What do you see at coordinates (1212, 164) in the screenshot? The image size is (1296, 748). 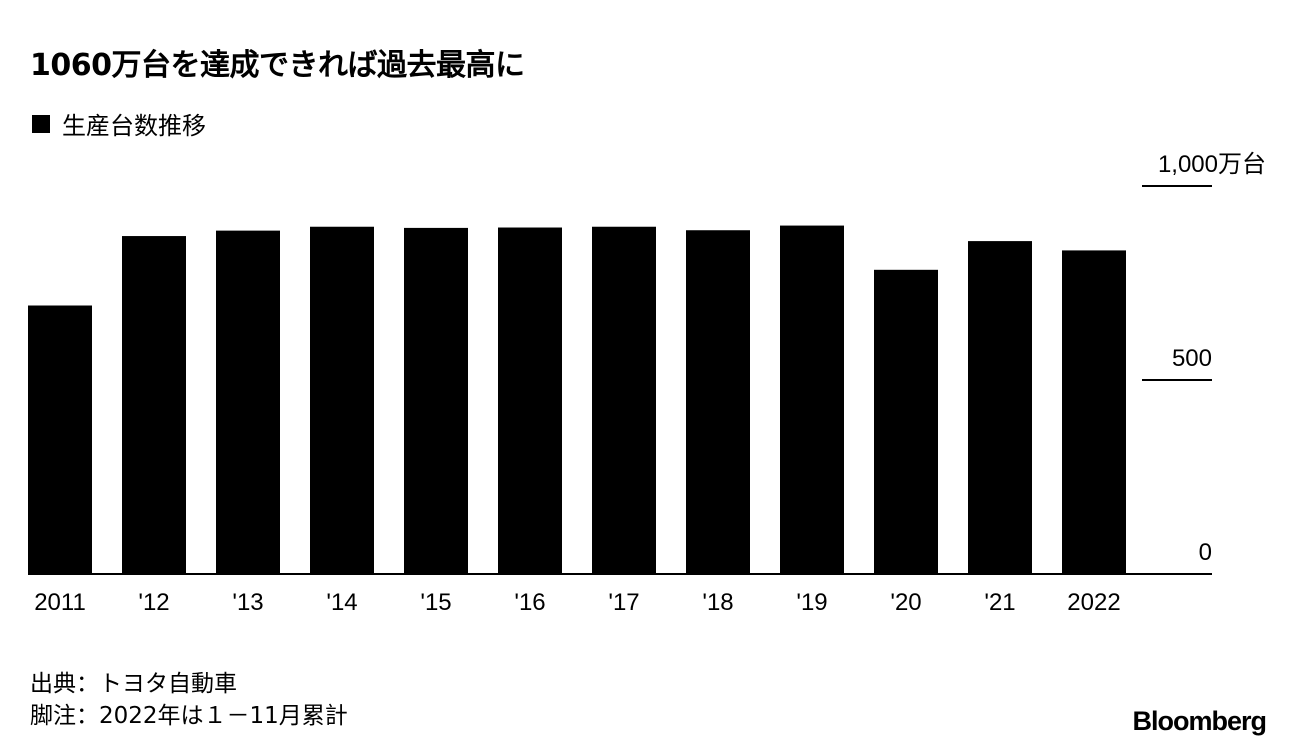 I see `y-tick-label-2: 1,000万台` at bounding box center [1212, 164].